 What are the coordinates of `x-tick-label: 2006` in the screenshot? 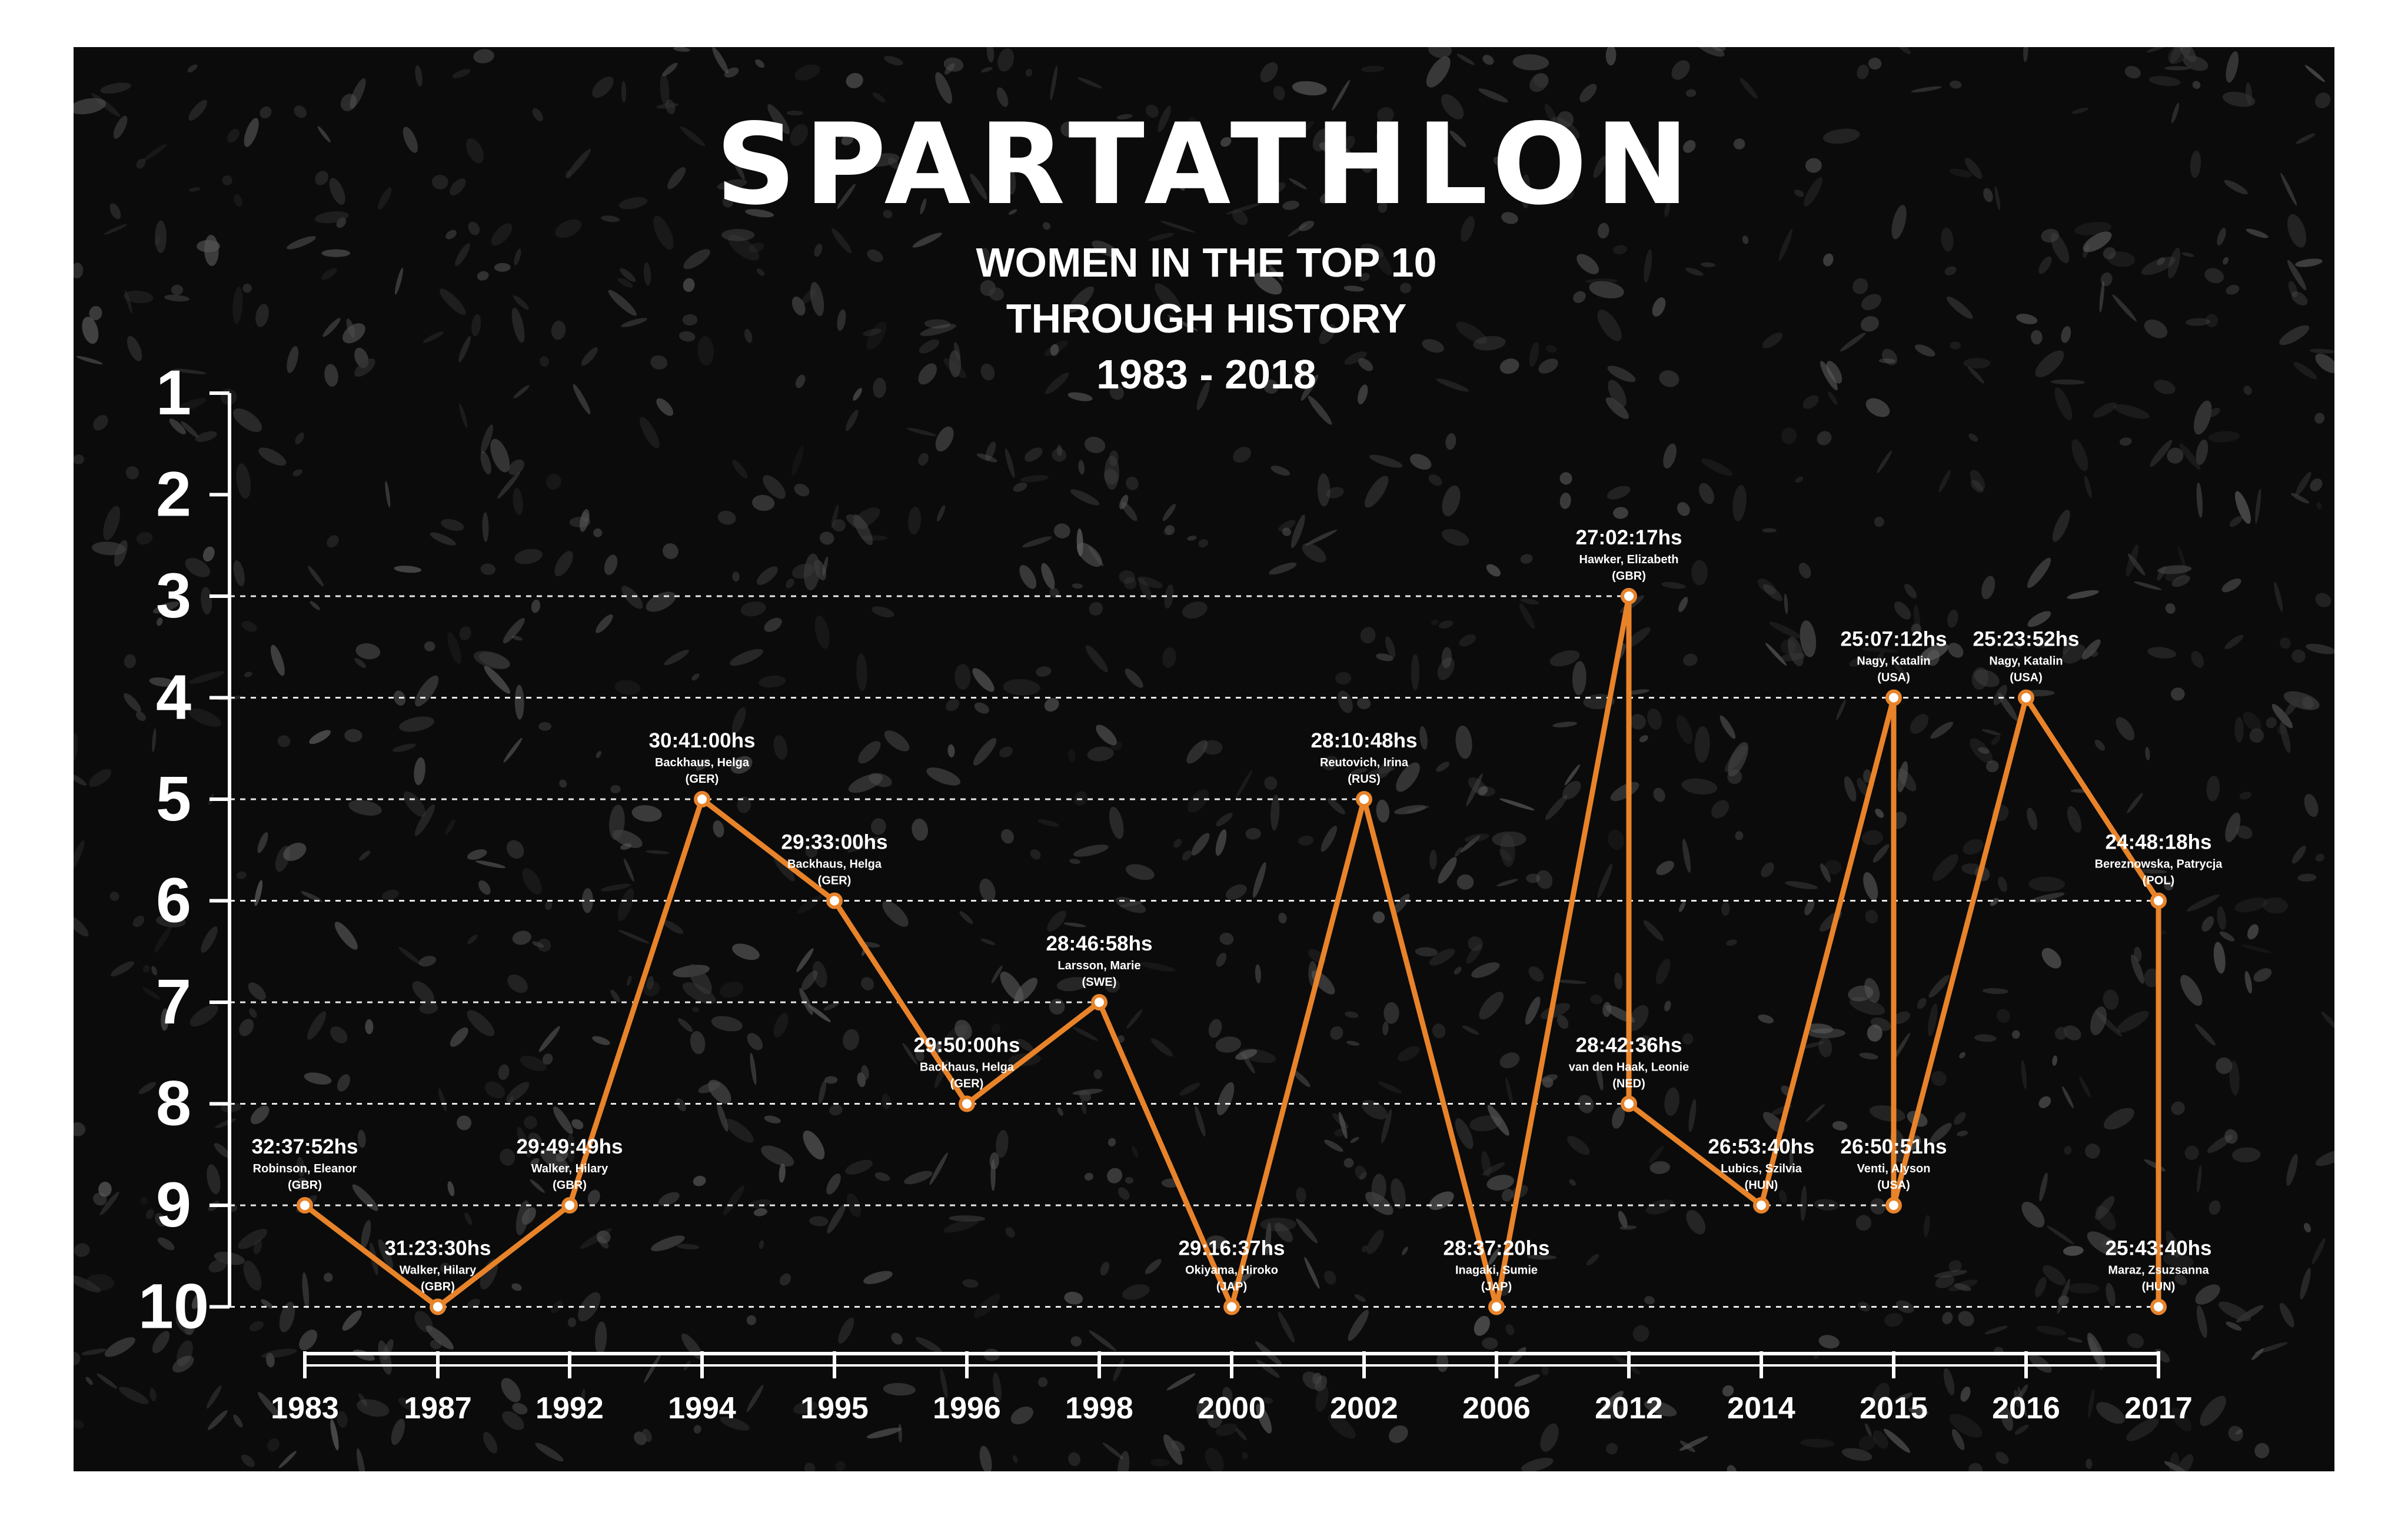 It's located at (1496, 1408).